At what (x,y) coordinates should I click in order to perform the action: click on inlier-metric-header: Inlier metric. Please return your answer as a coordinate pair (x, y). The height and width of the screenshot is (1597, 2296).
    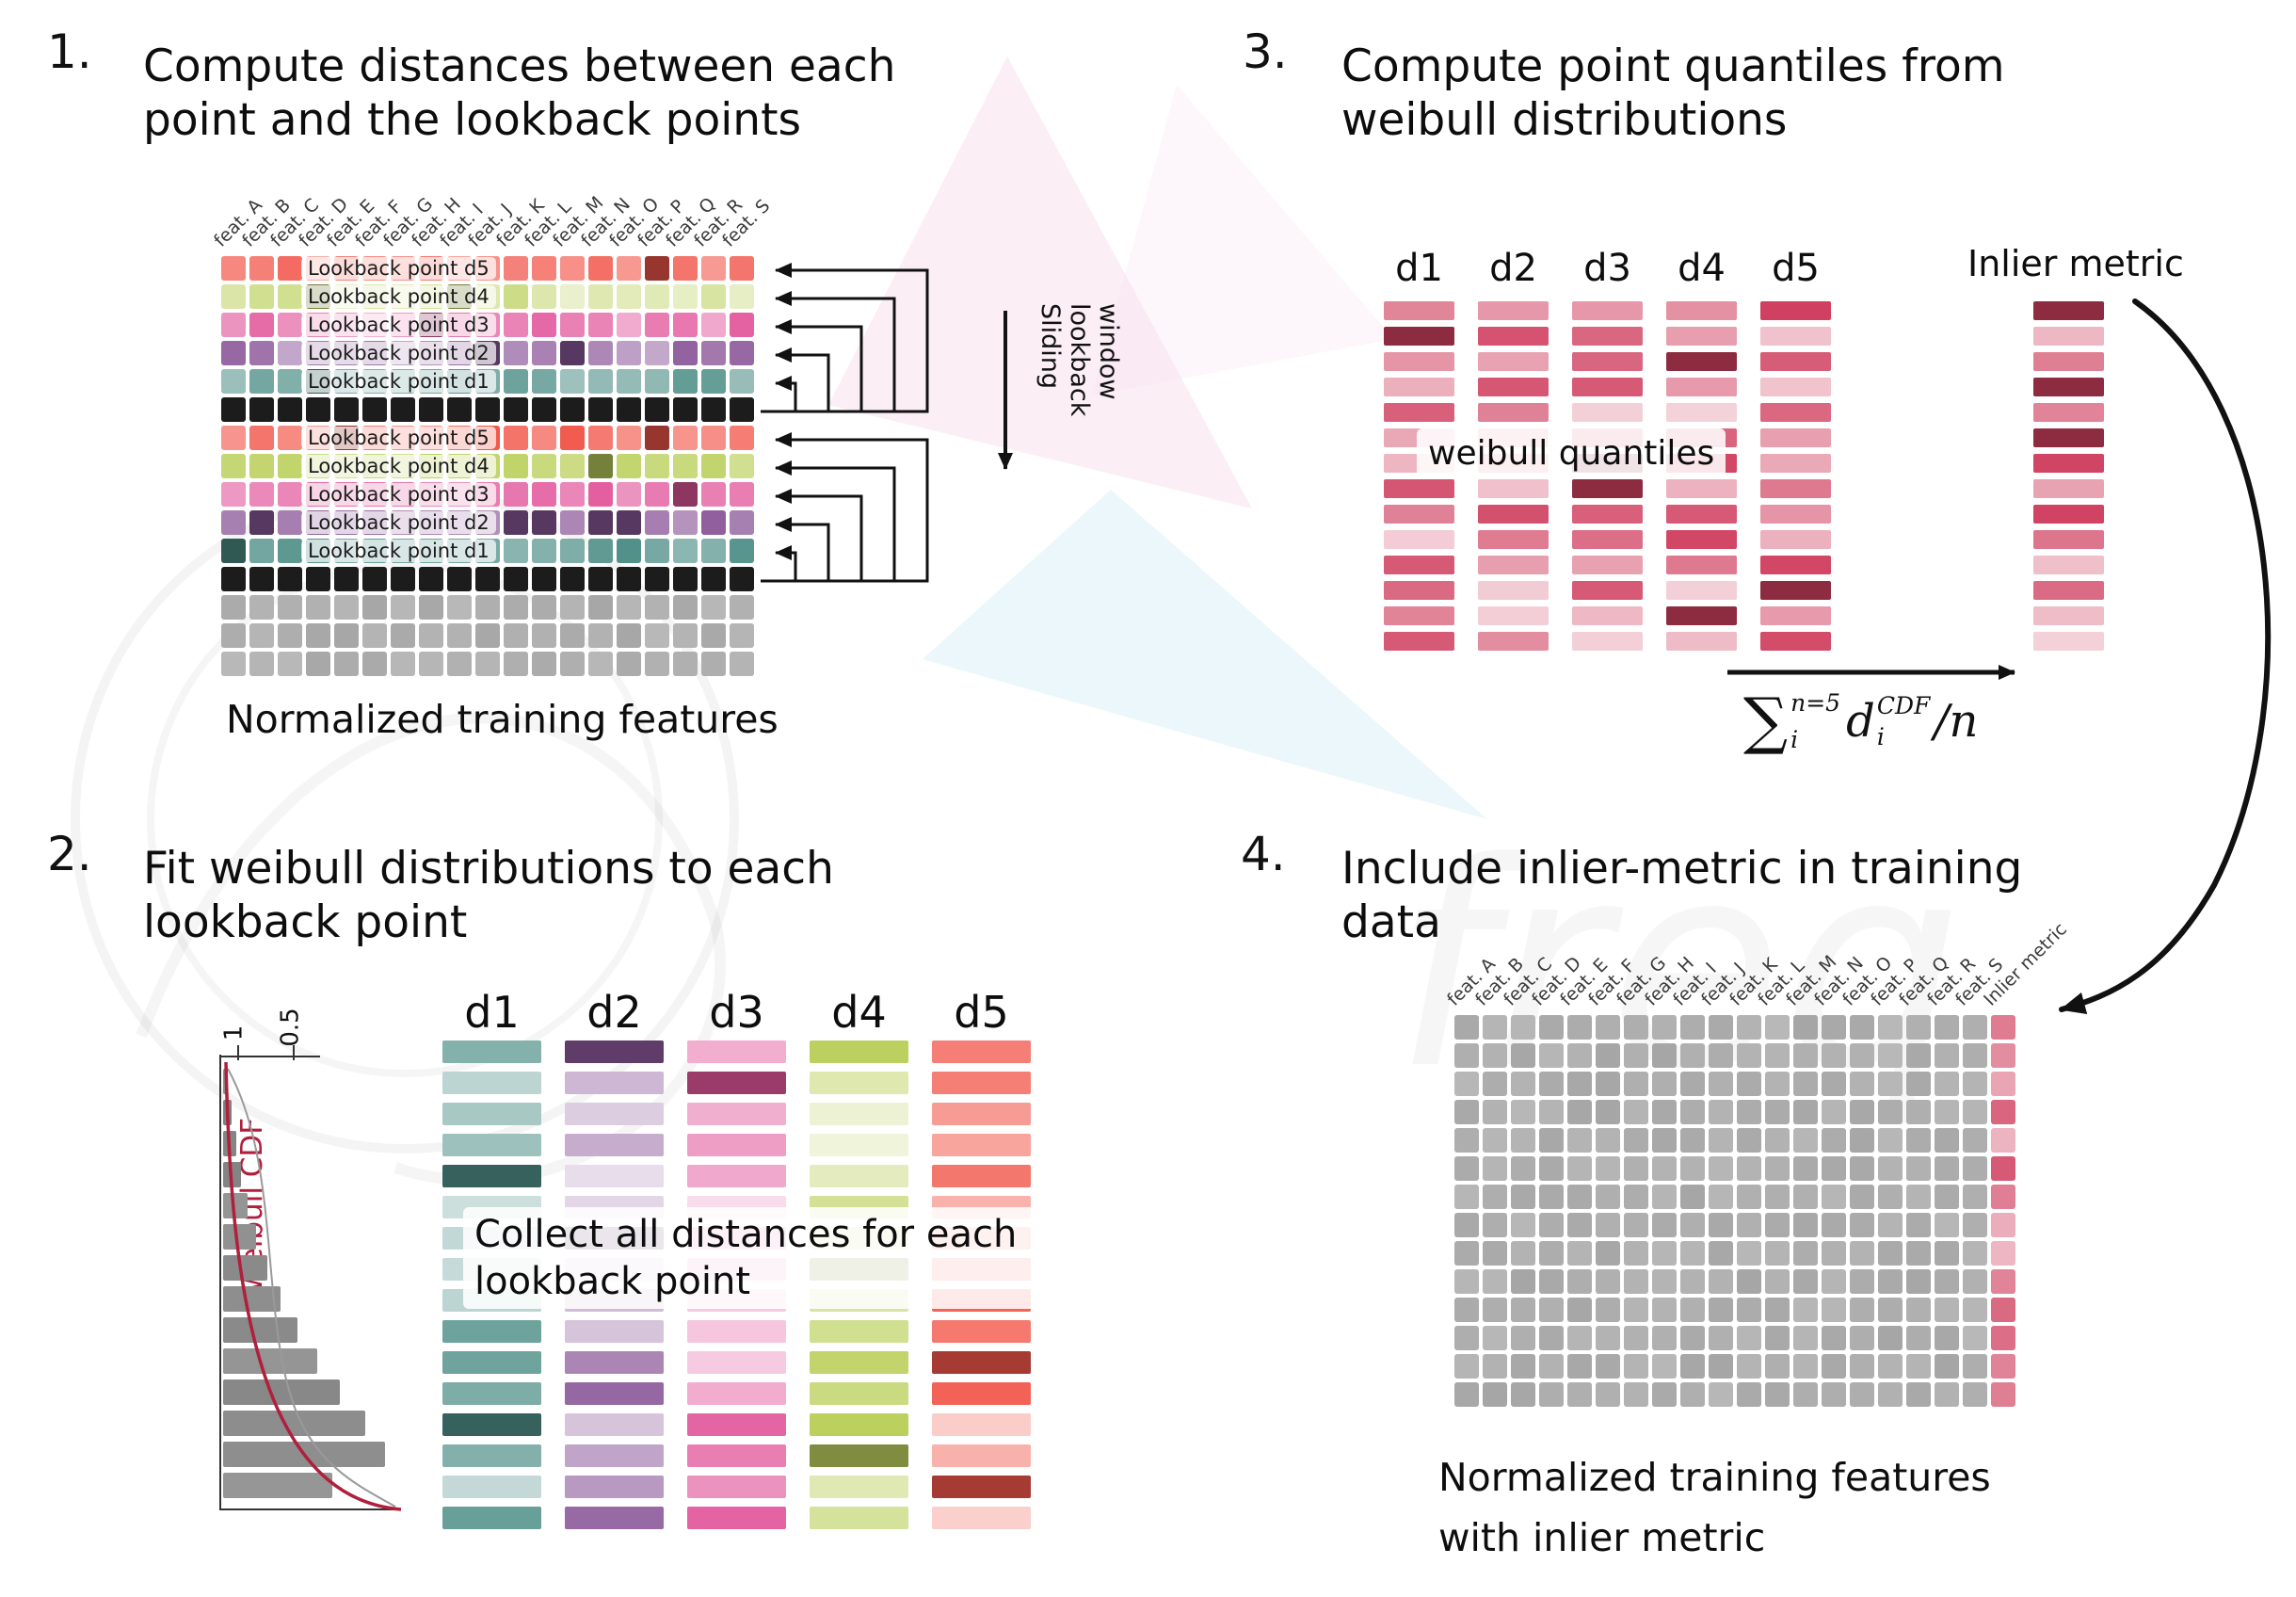
    Looking at the image, I should click on (2075, 263).